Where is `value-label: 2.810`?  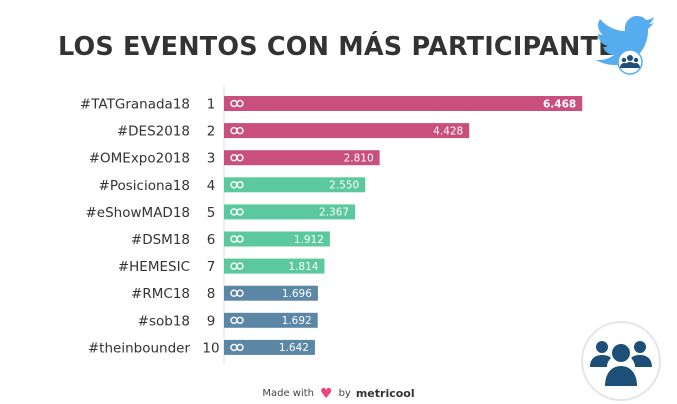 value-label: 2.810 is located at coordinates (359, 159).